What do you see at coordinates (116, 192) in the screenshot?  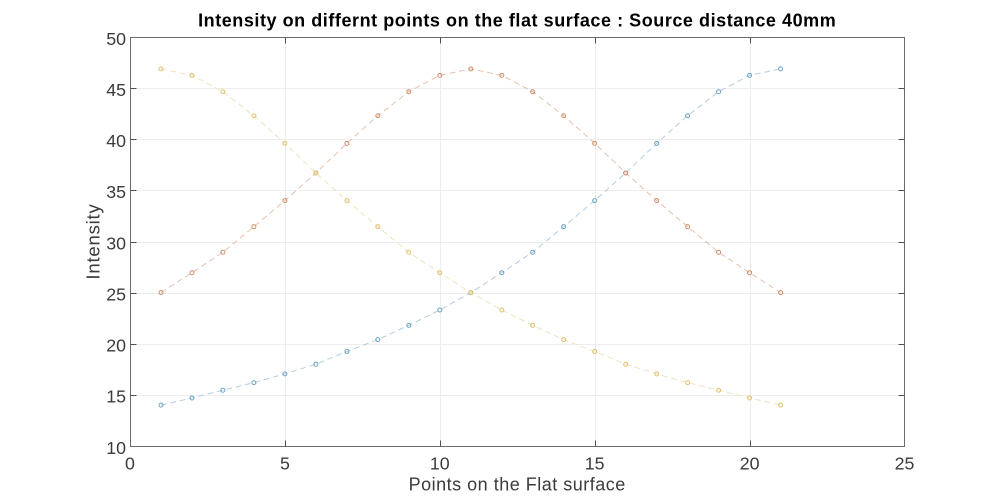 I see `svg-text: 35` at bounding box center [116, 192].